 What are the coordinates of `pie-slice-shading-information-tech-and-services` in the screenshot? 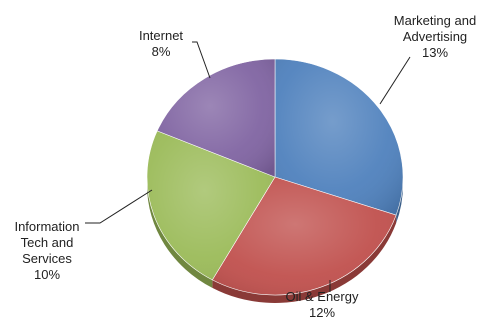 It's located at (211, 205).